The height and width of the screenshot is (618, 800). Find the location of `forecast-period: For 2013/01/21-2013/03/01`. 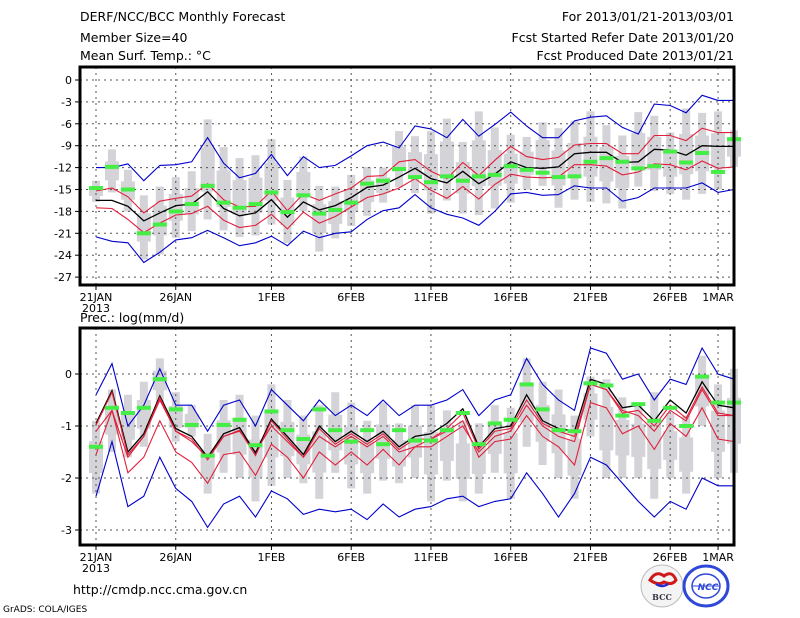

forecast-period: For 2013/01/21-2013/03/01 is located at coordinates (648, 16).